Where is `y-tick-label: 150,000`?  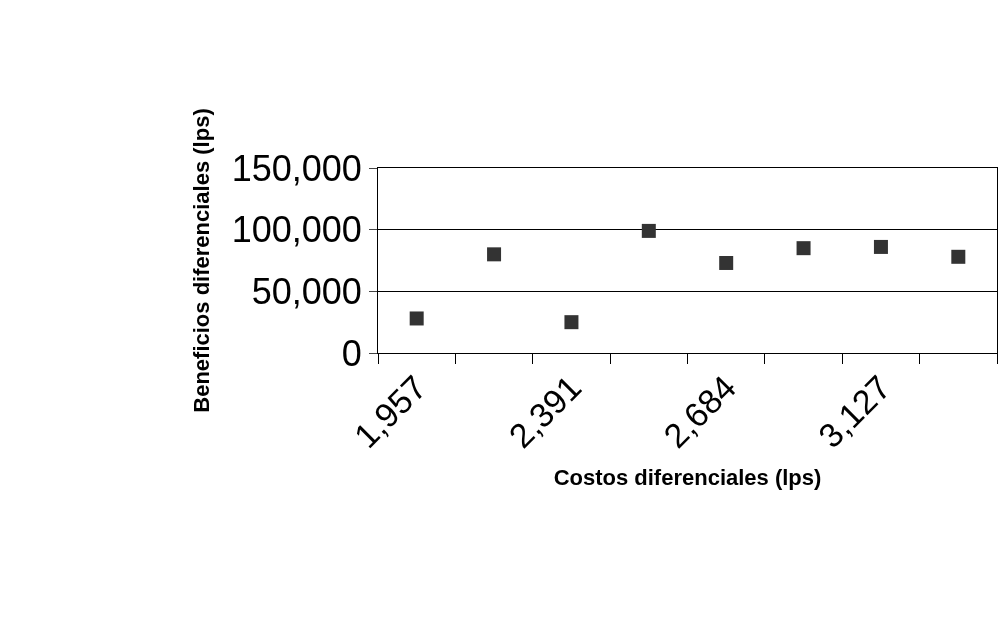 y-tick-label: 150,000 is located at coordinates (296, 168).